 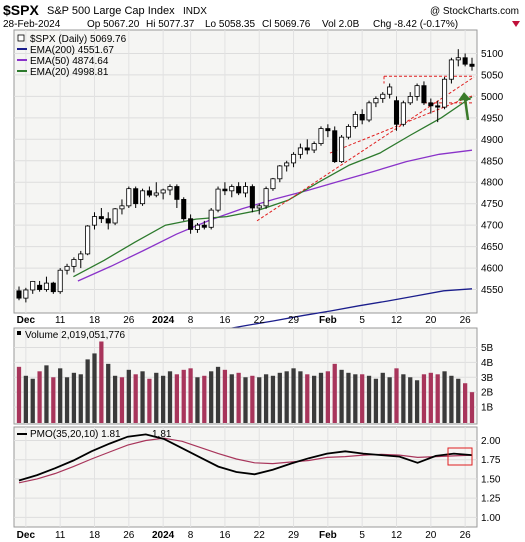 I want to click on date-tick-label: 26, so click(x=466, y=320).